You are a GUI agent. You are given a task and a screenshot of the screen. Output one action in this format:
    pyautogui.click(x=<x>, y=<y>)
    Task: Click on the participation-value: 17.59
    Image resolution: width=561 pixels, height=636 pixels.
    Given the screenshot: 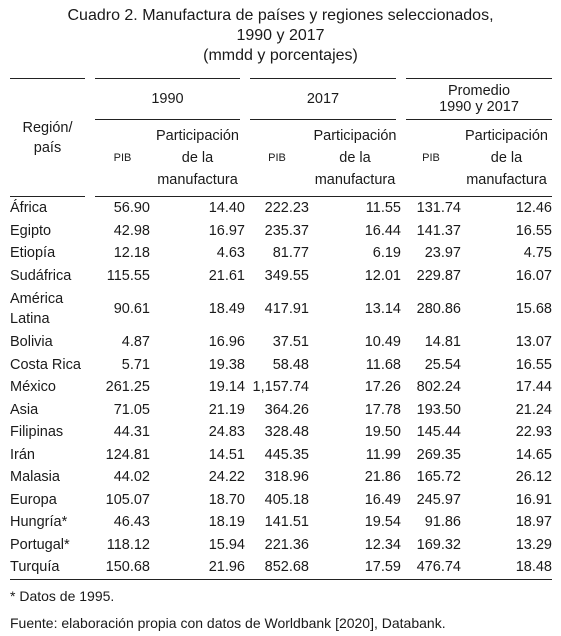 What is the action you would take?
    pyautogui.click(x=355, y=568)
    